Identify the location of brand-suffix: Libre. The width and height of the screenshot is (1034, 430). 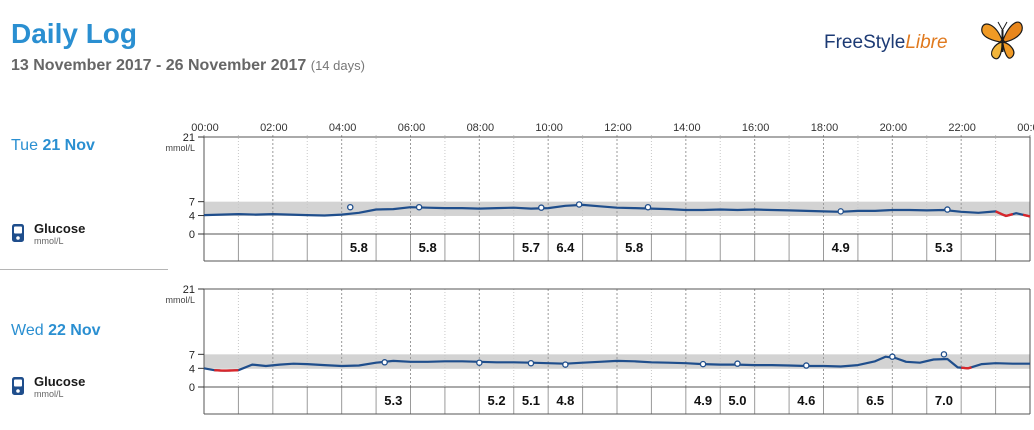
(926, 42).